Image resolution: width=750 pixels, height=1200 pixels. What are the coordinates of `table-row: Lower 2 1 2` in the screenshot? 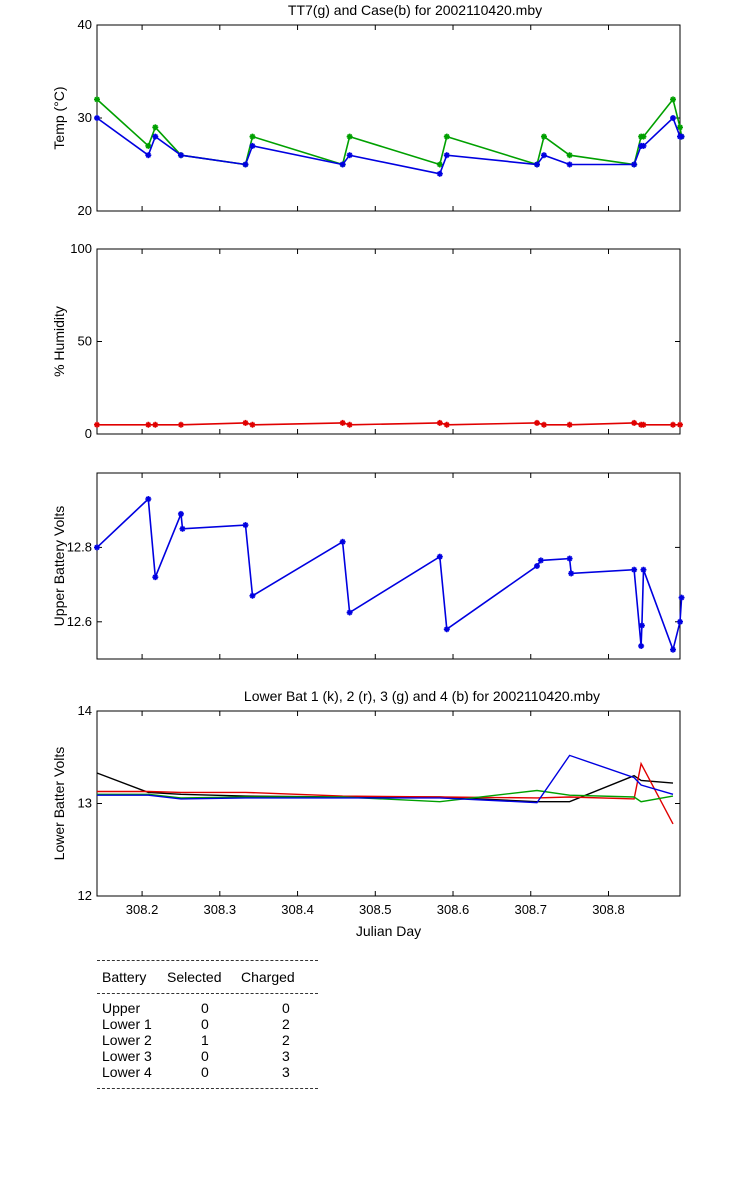 It's located at (207, 1040).